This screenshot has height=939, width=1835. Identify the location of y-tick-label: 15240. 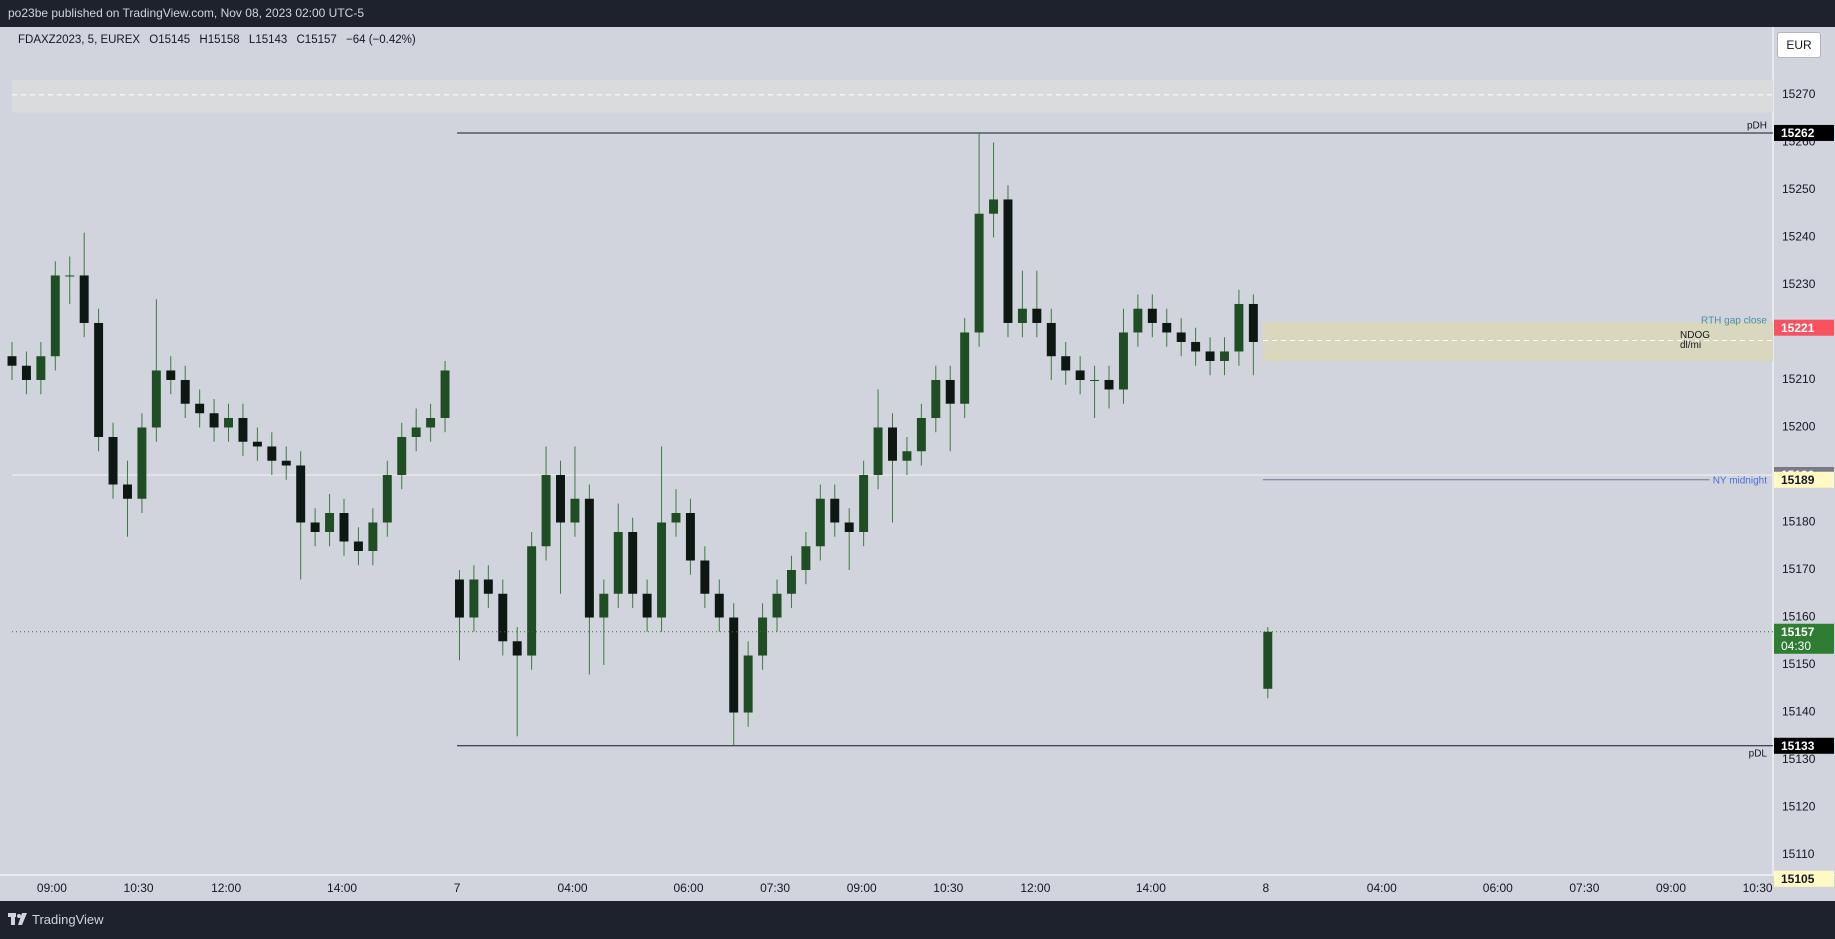
(1799, 237).